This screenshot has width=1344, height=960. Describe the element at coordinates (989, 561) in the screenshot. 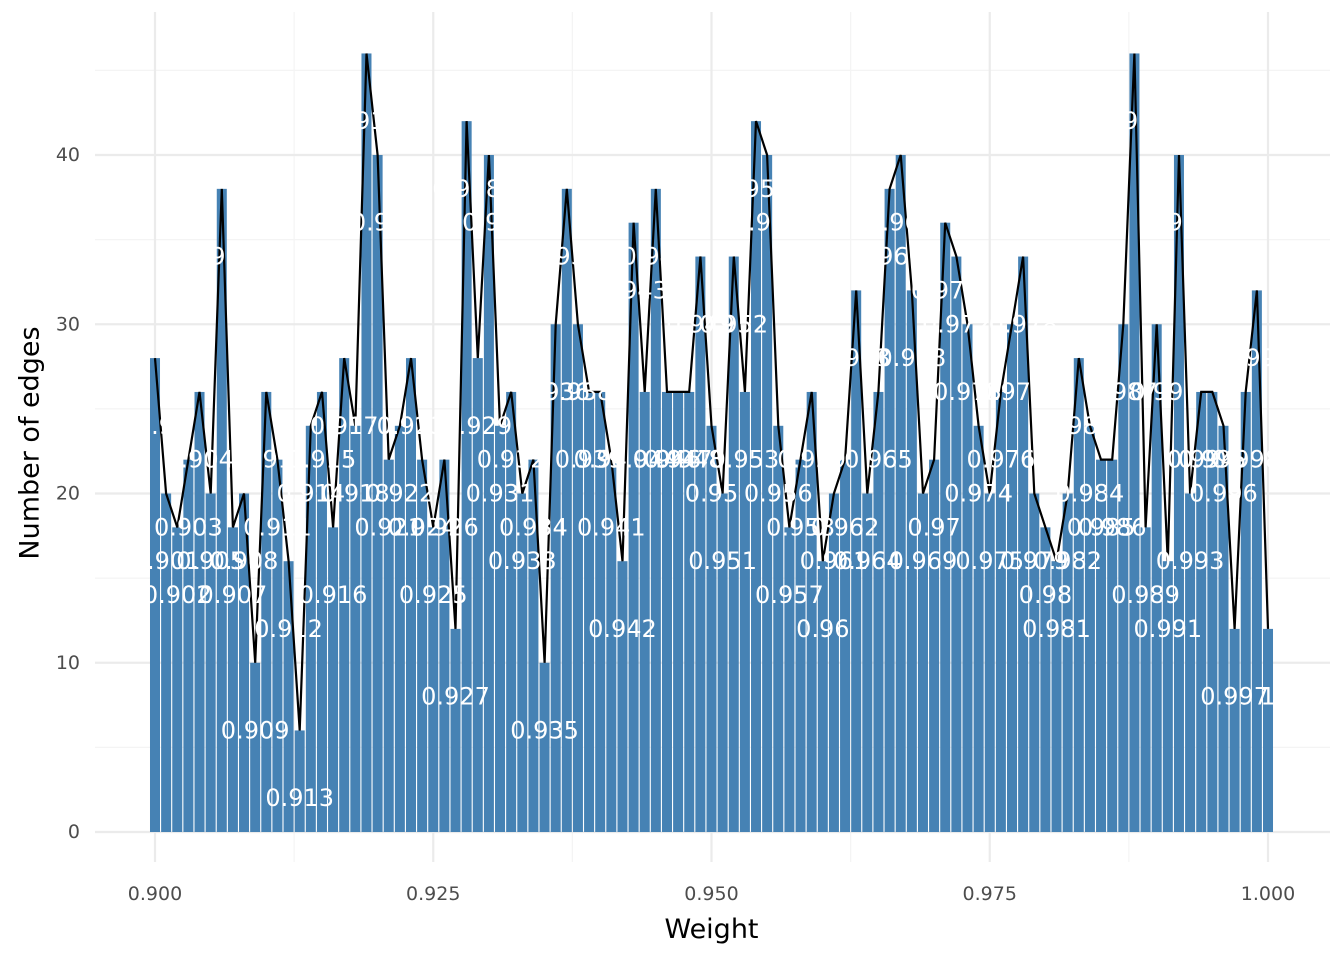

I see `bar-value-label: 0.975` at that location.